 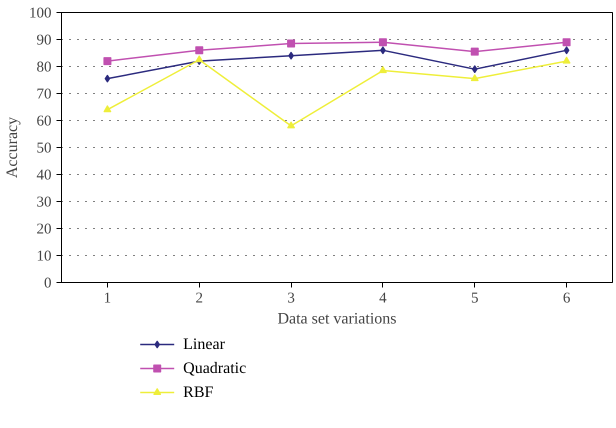 I want to click on y-tick-label: 100, so click(x=40, y=14).